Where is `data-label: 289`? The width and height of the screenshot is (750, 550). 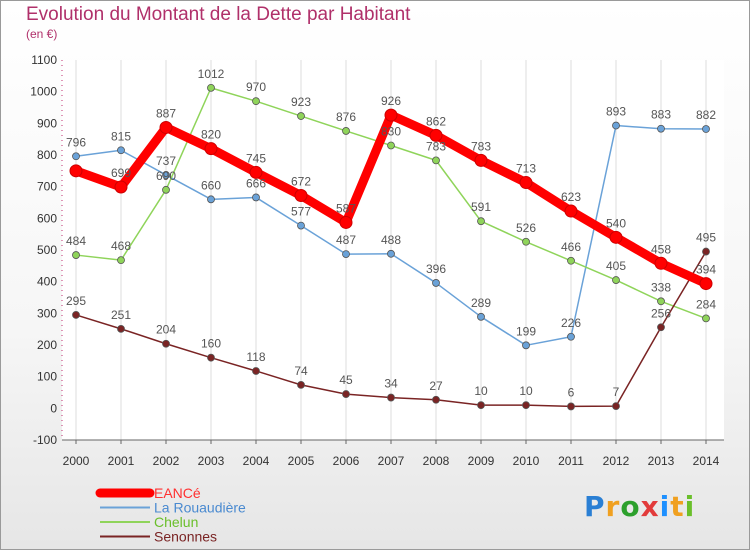
data-label: 289 is located at coordinates (481, 303).